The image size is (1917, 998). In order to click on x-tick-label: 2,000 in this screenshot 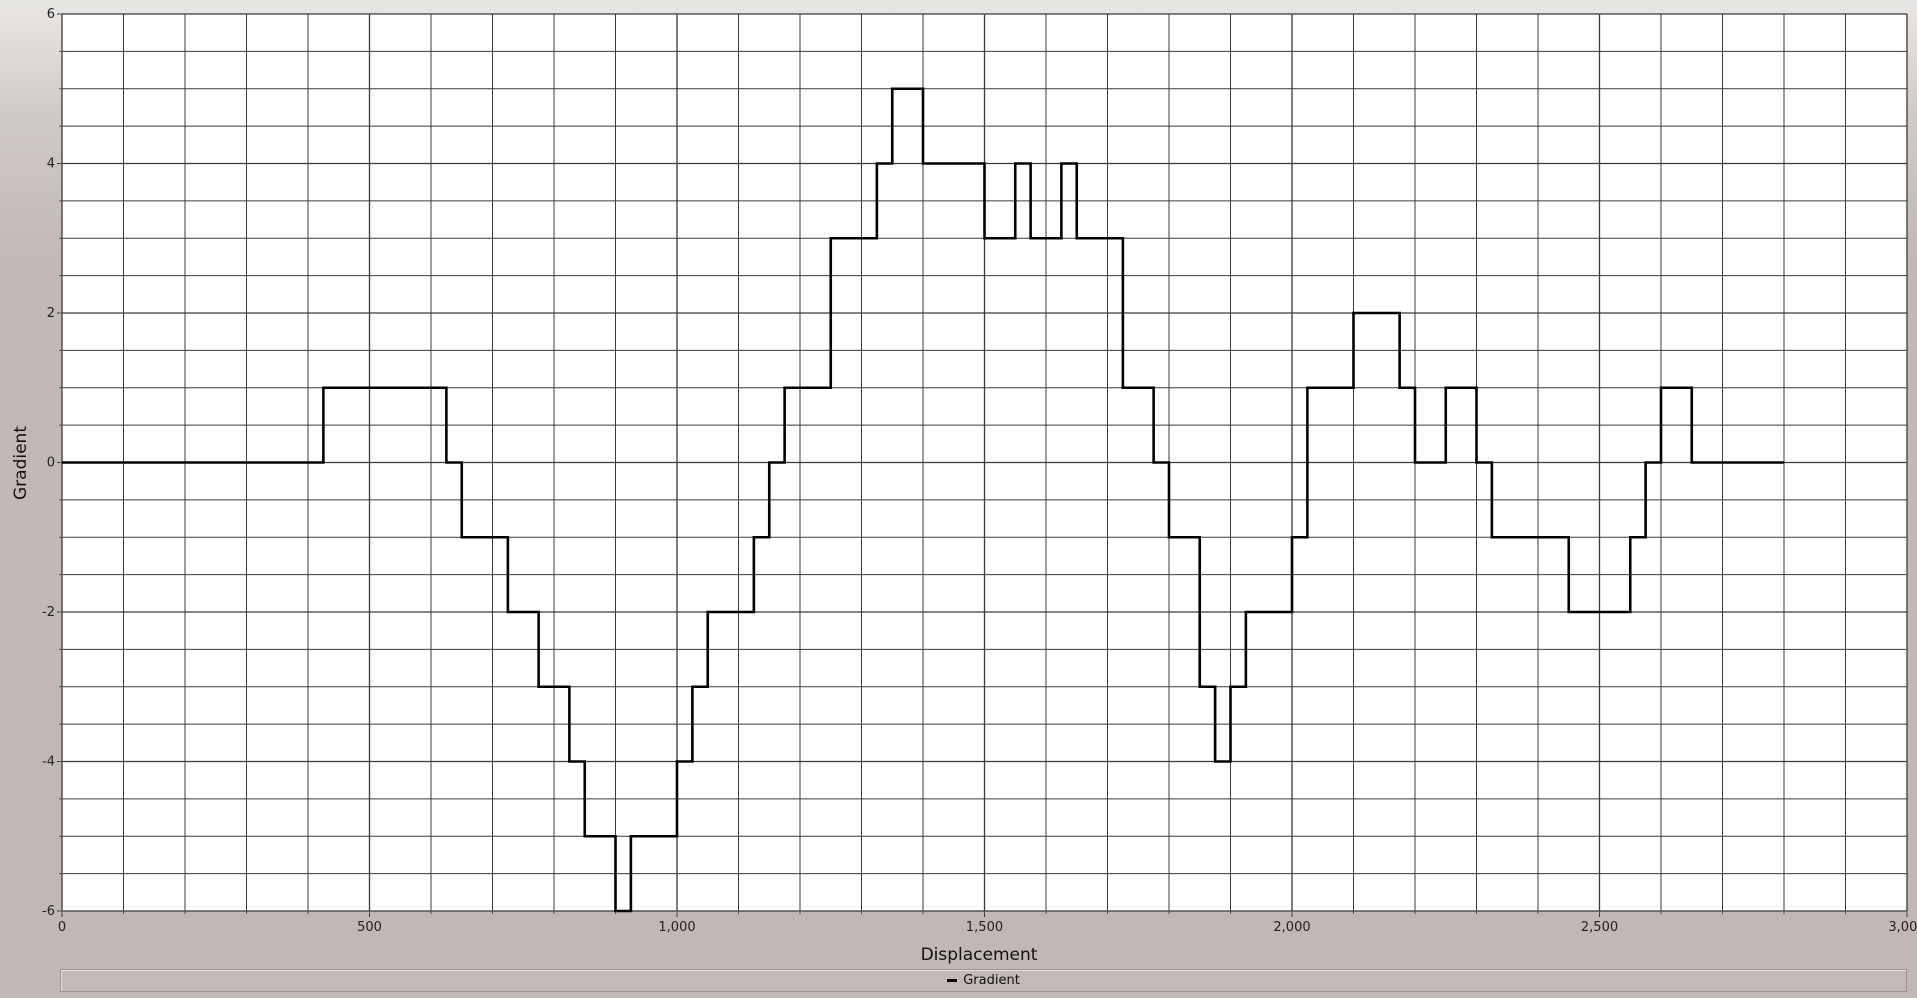, I will do `click(1291, 927)`.